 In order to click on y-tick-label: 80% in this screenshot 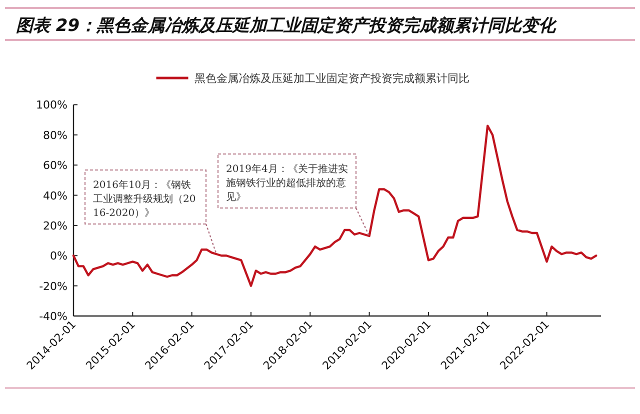, I will do `click(55, 135)`.